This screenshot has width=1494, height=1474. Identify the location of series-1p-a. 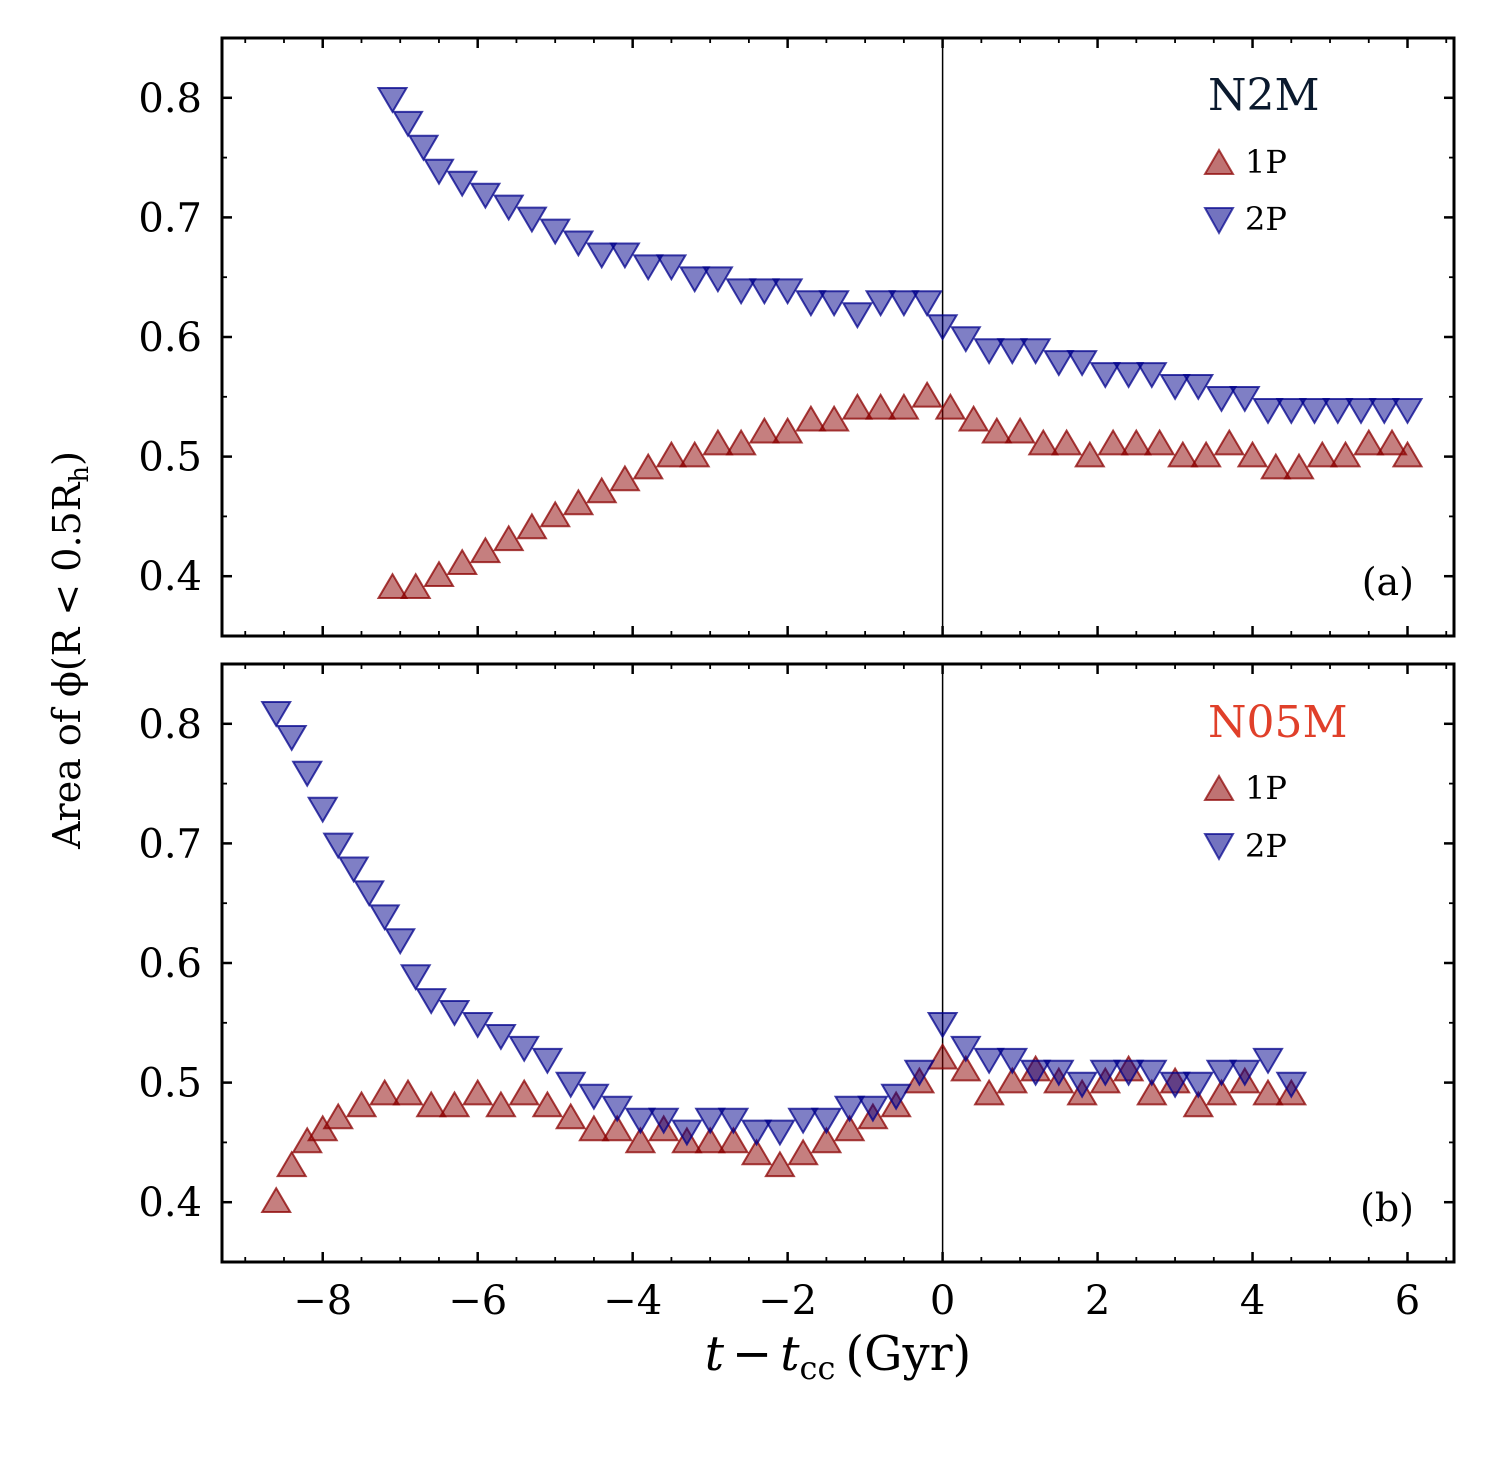
(900, 489).